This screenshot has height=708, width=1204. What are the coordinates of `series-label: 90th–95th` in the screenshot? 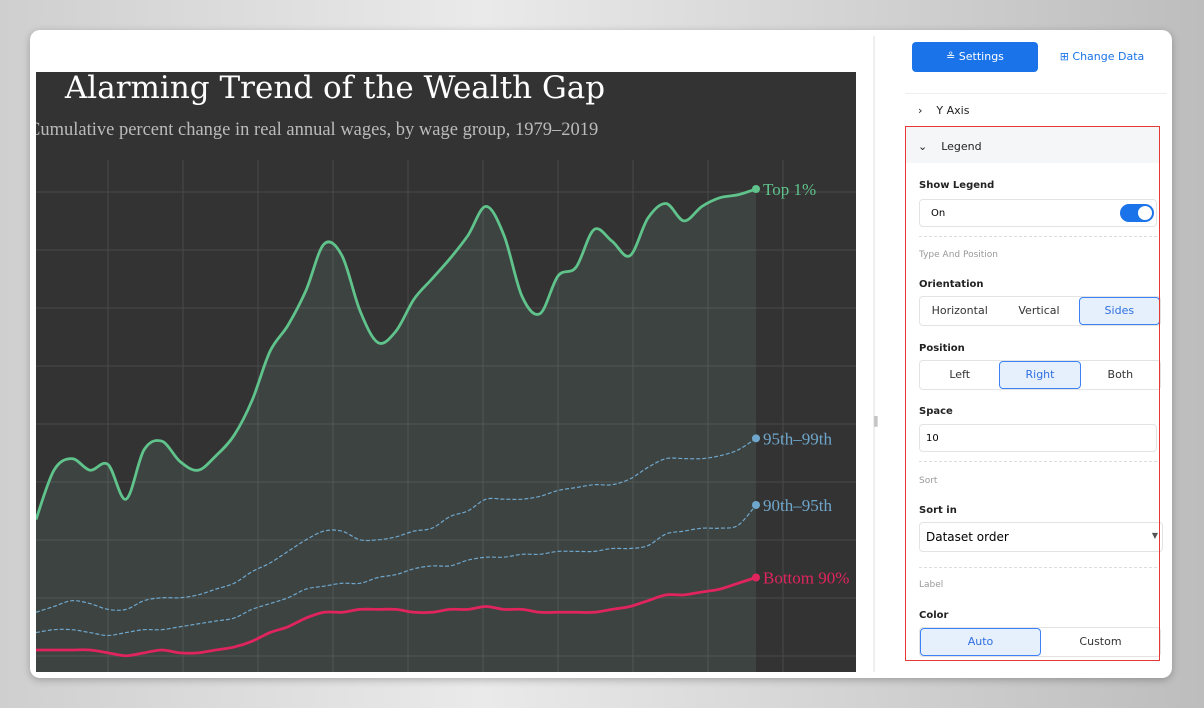 It's located at (797, 505).